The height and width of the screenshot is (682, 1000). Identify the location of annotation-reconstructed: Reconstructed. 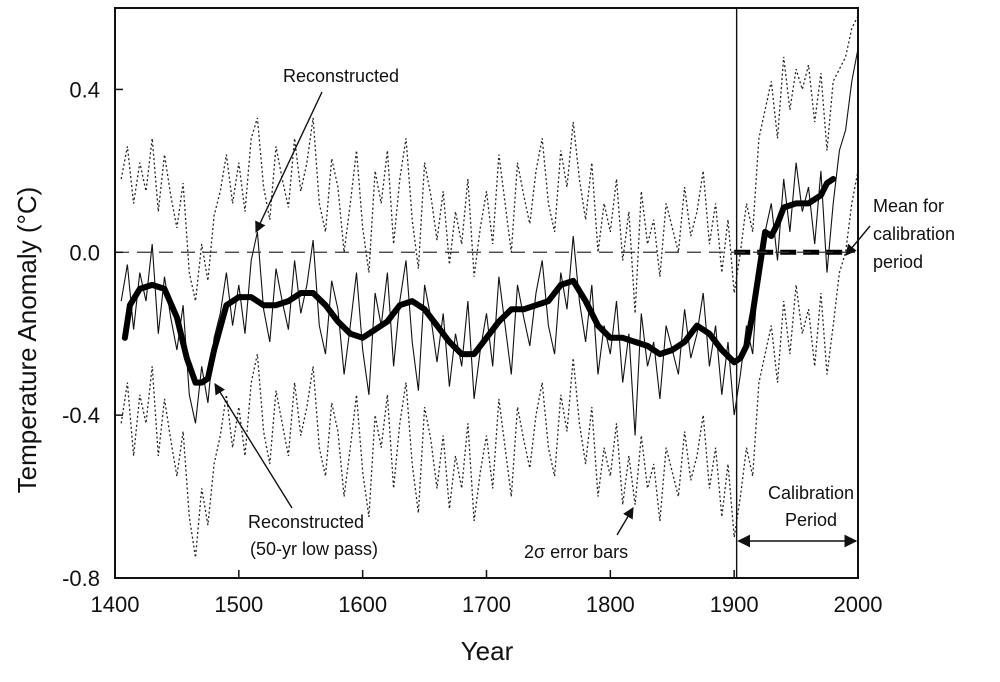
(341, 76).